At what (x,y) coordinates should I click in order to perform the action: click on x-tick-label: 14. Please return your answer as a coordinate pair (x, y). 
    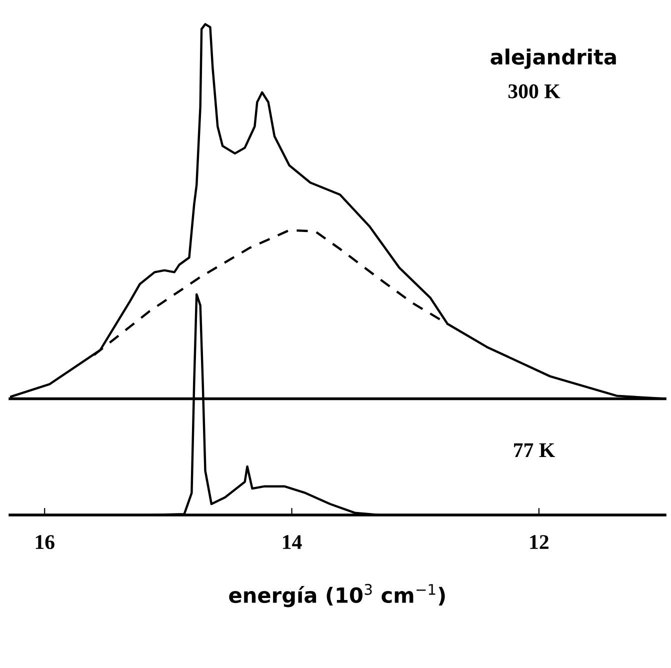
    Looking at the image, I should click on (292, 542).